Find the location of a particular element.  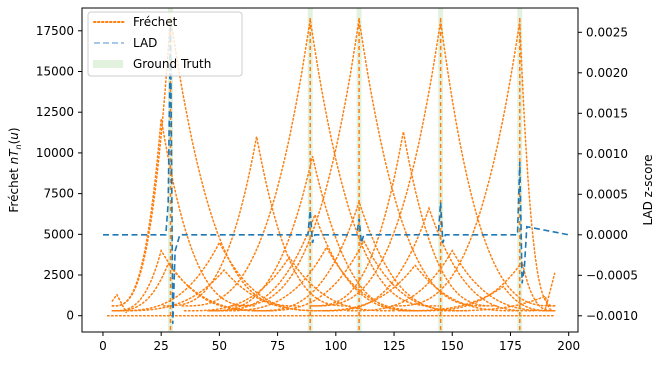

y-left-tick-label: 10000 is located at coordinates (55, 153).